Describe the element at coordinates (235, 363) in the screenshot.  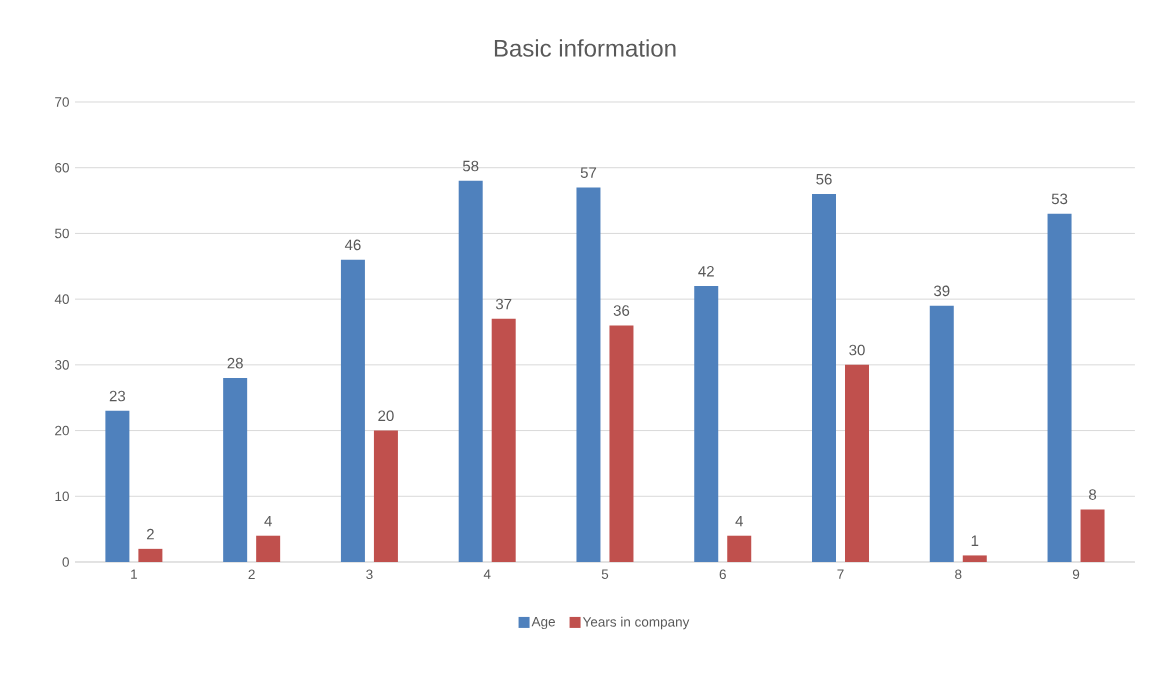
I see `data-label: 28` at that location.